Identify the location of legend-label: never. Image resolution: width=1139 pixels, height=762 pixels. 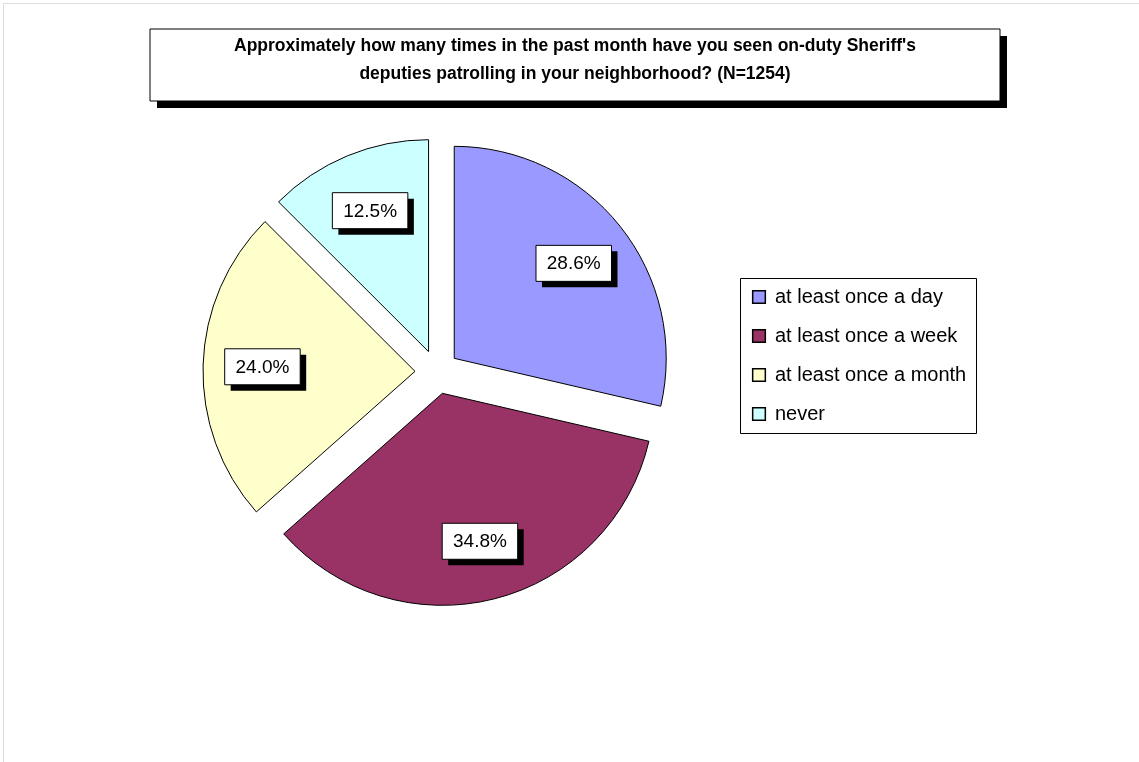
(800, 413).